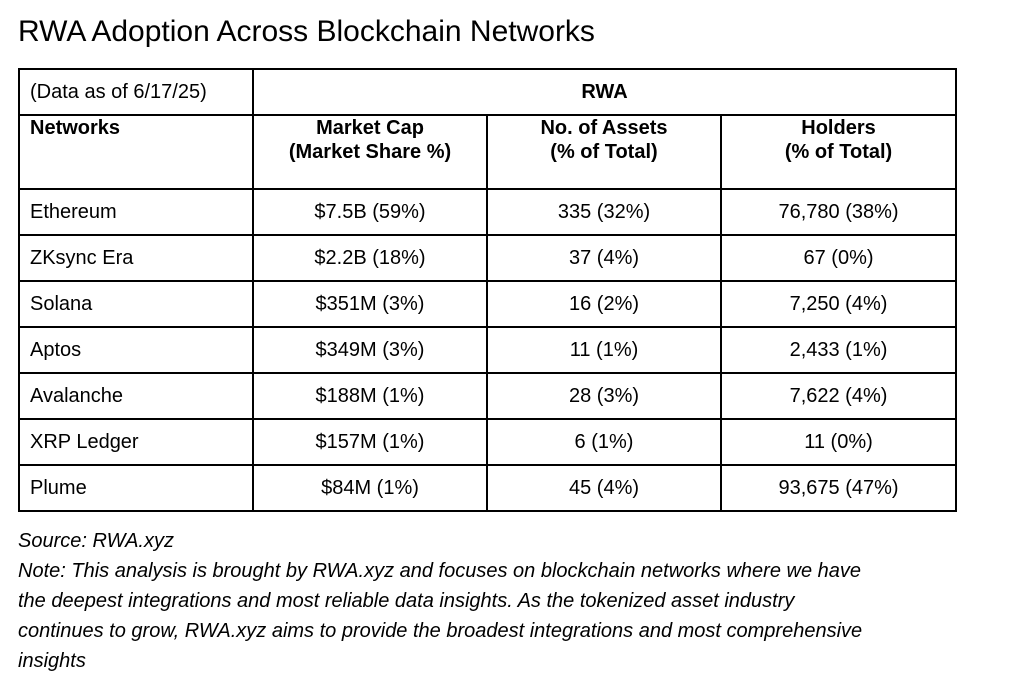 The height and width of the screenshot is (679, 1013). I want to click on table-row: Avalanche $188M (1%) 28 (3%) 7,622 (4%), so click(488, 396).